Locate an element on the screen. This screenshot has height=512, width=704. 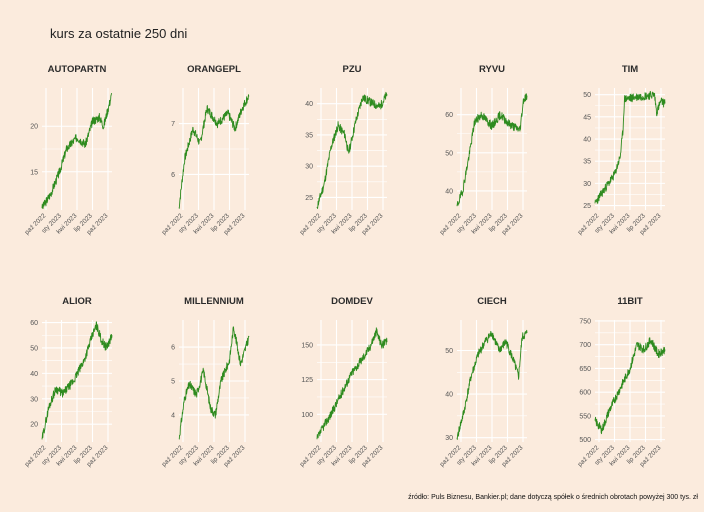
panel-title: CIECH is located at coordinates (492, 301).